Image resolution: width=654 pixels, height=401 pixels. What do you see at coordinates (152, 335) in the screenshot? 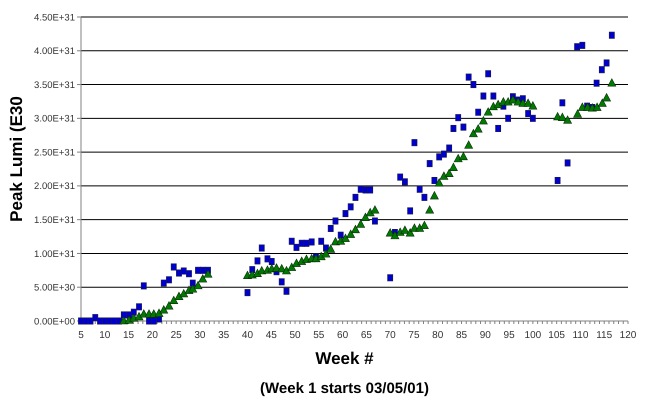
I see `x-tick-label: 20` at bounding box center [152, 335].